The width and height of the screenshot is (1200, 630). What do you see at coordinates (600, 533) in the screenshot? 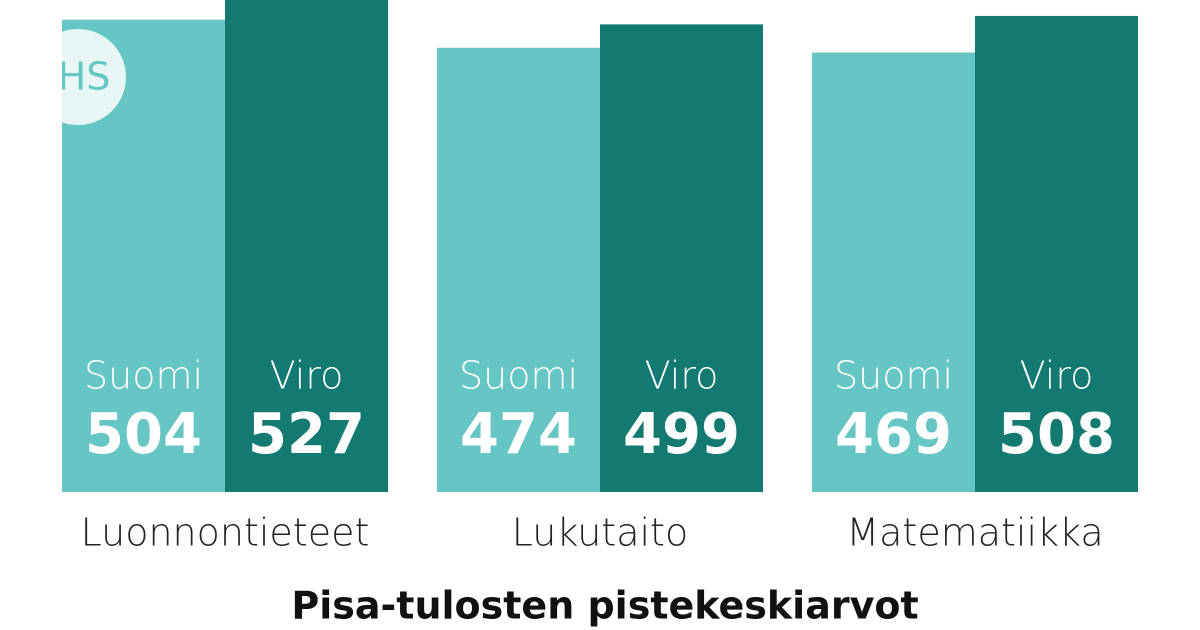
I see `x-tick-label: Lukutaito` at bounding box center [600, 533].